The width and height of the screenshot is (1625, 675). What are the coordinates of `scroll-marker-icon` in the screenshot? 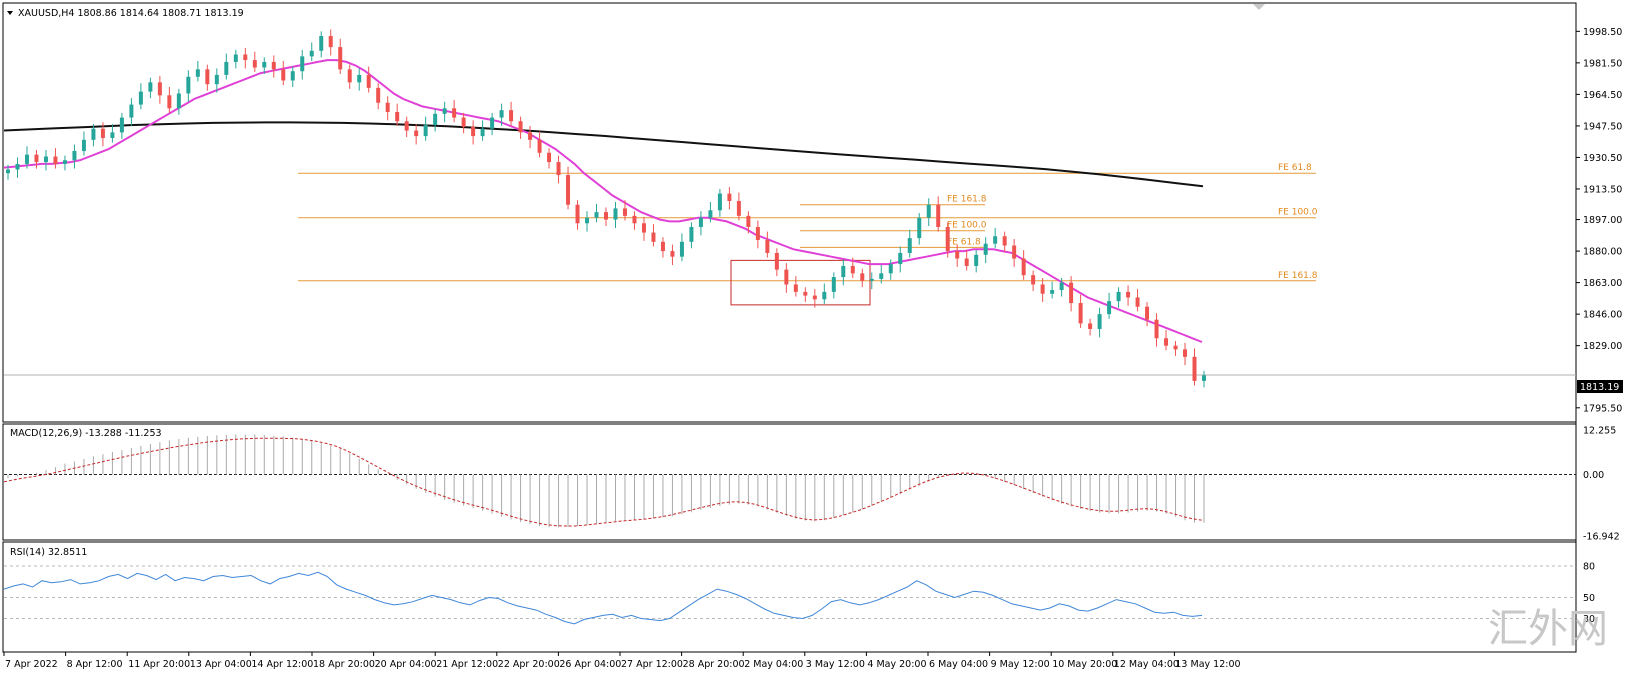 It's located at (1259, 7).